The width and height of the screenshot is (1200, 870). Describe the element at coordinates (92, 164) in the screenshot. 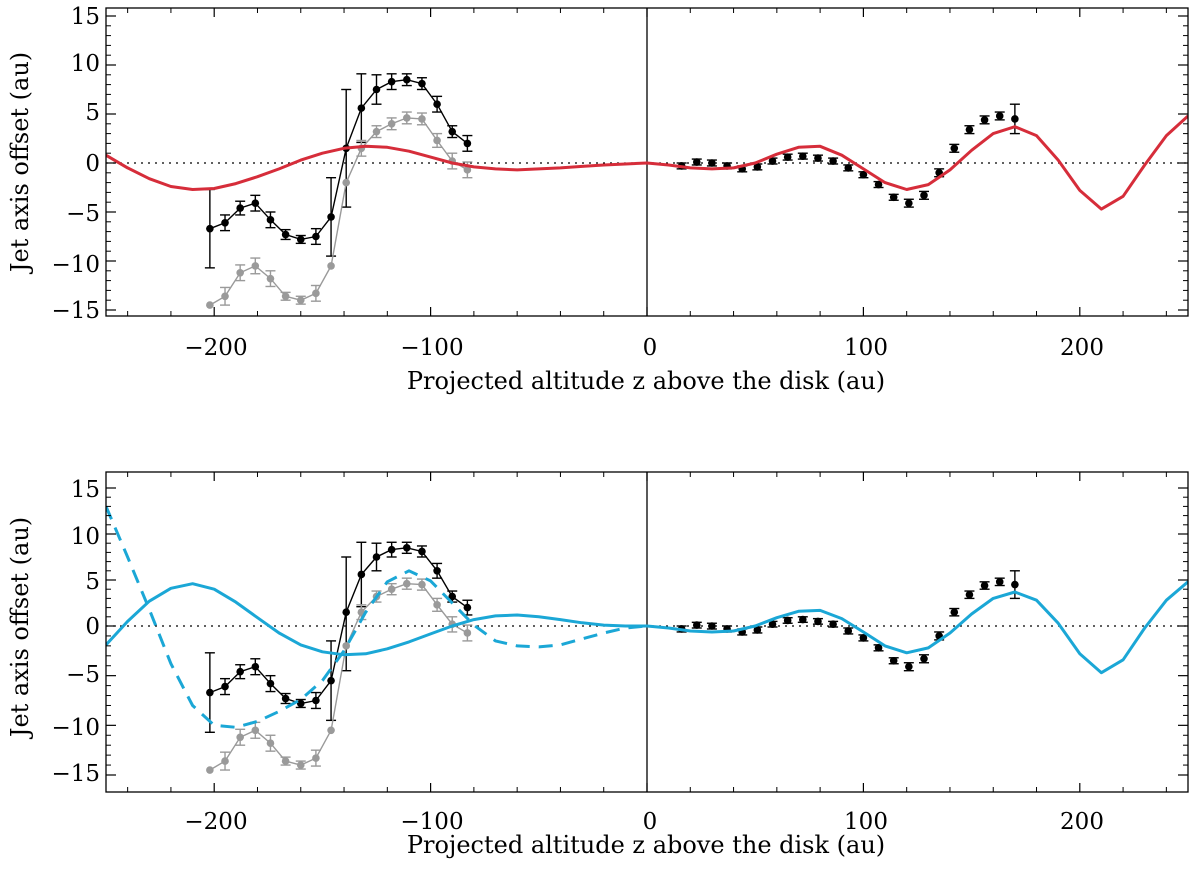

I see `top-y-tick-label: 0` at that location.